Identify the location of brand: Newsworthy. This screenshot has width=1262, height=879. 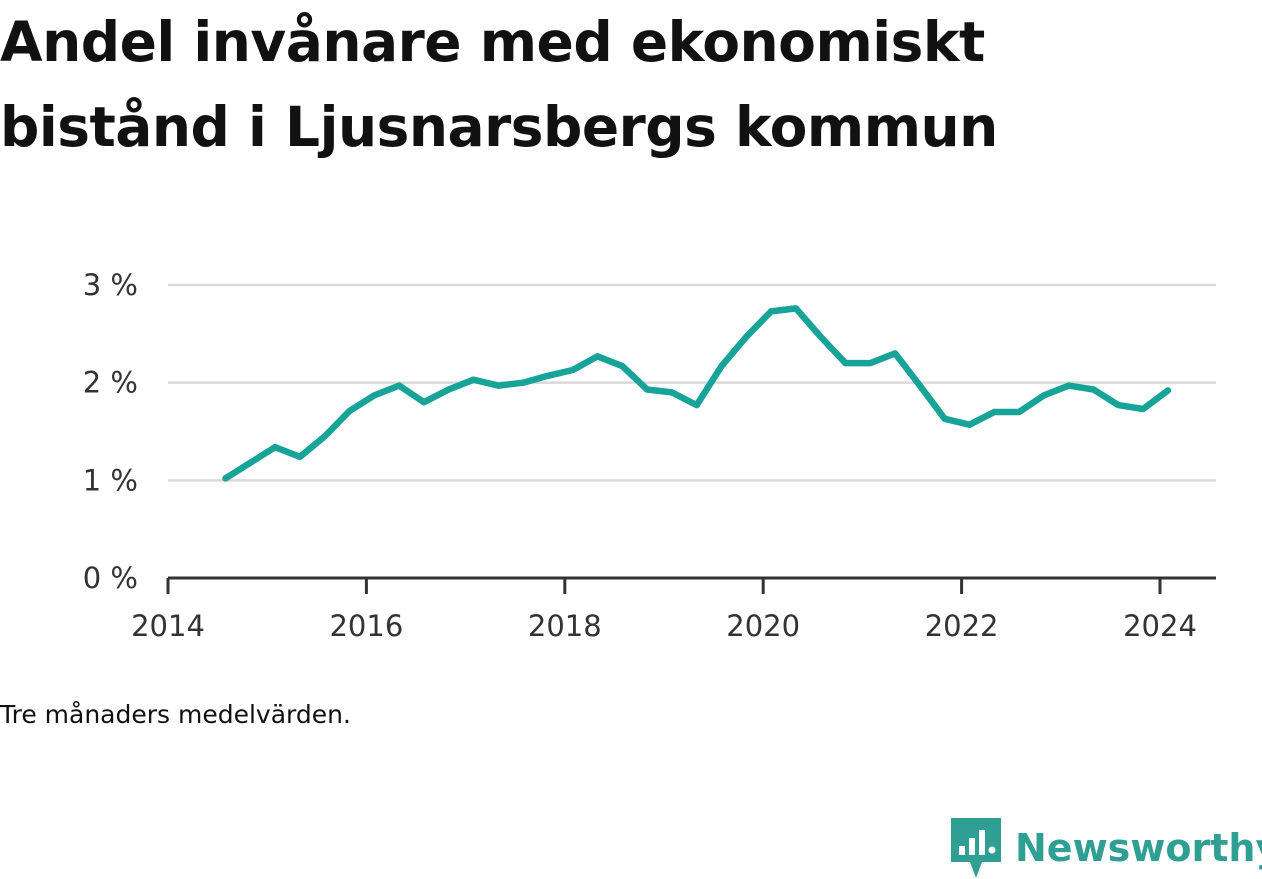
(1106, 848).